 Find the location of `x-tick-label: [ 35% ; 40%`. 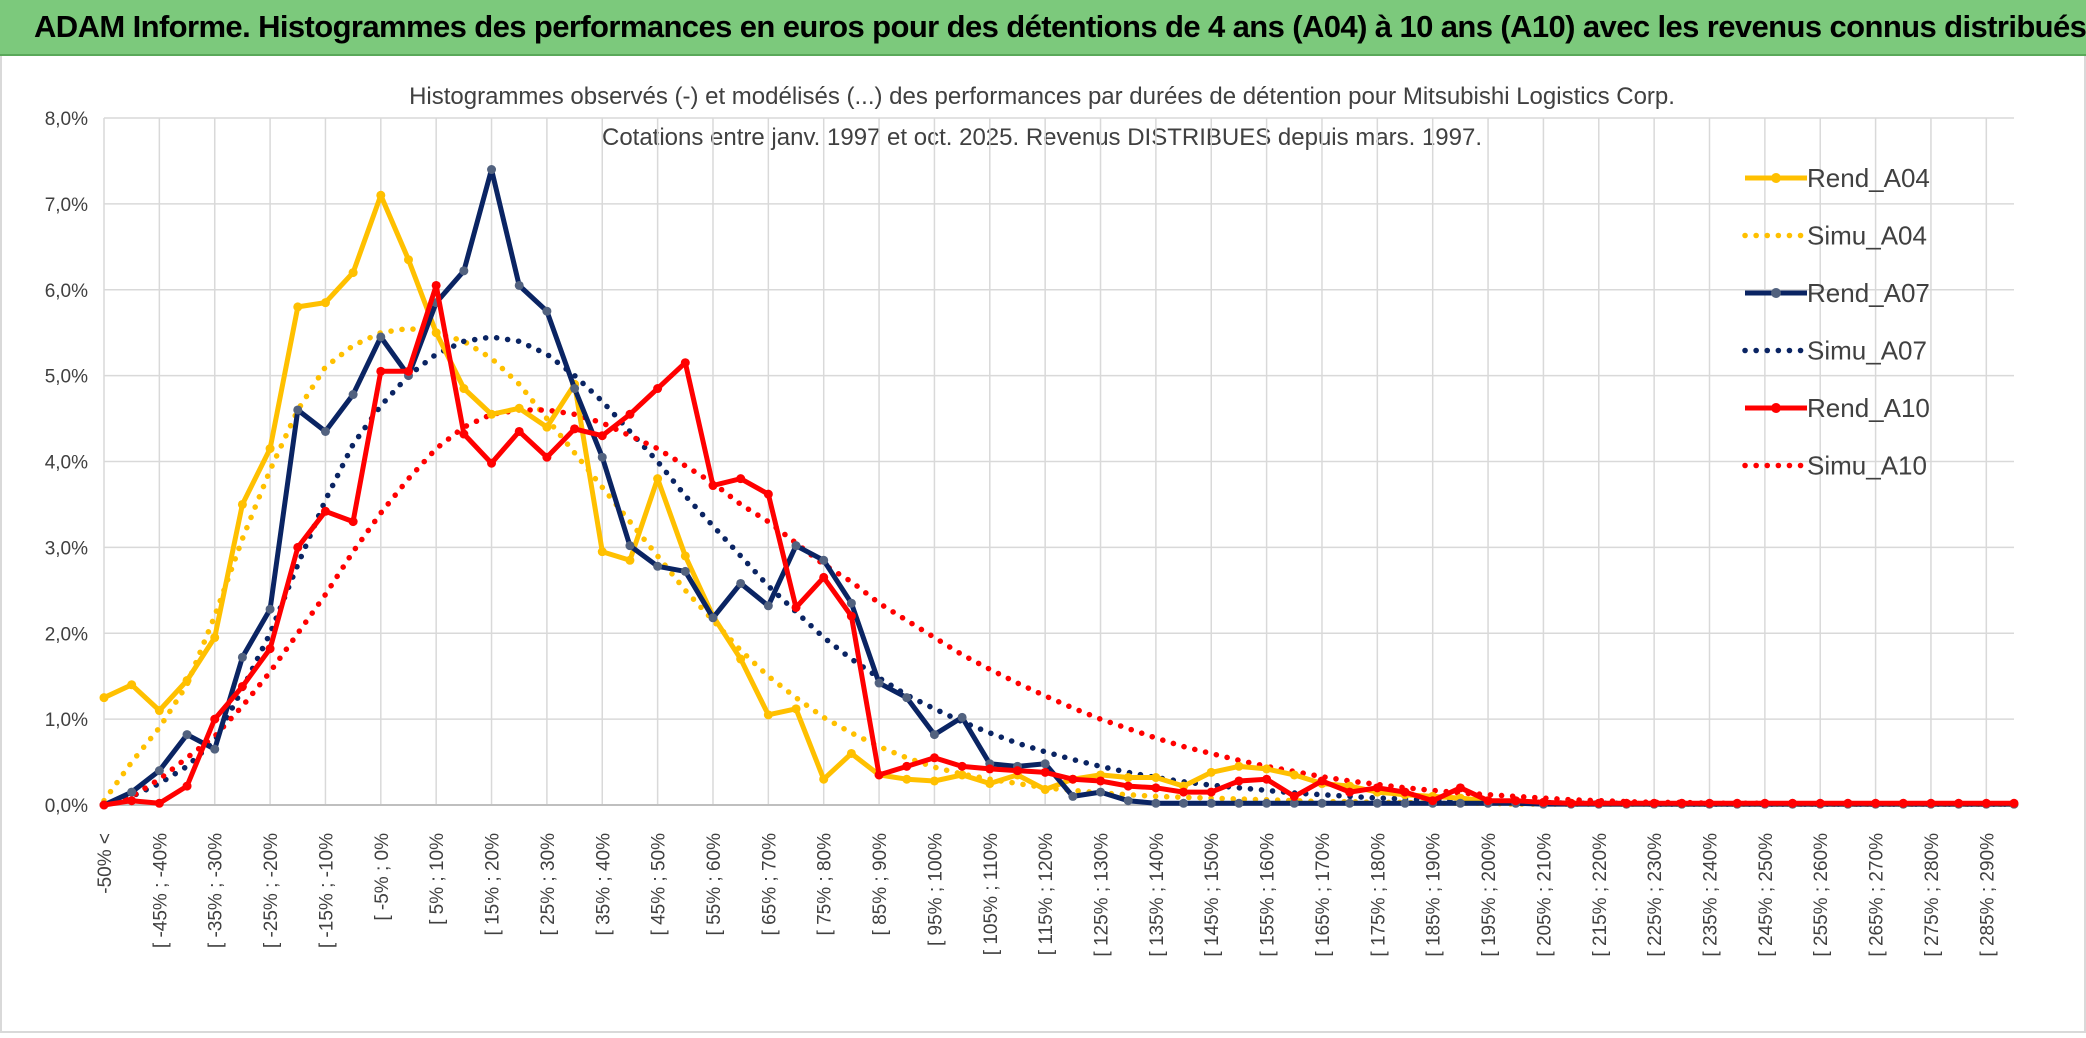

x-tick-label: [ 35% ; 40% is located at coordinates (603, 884).